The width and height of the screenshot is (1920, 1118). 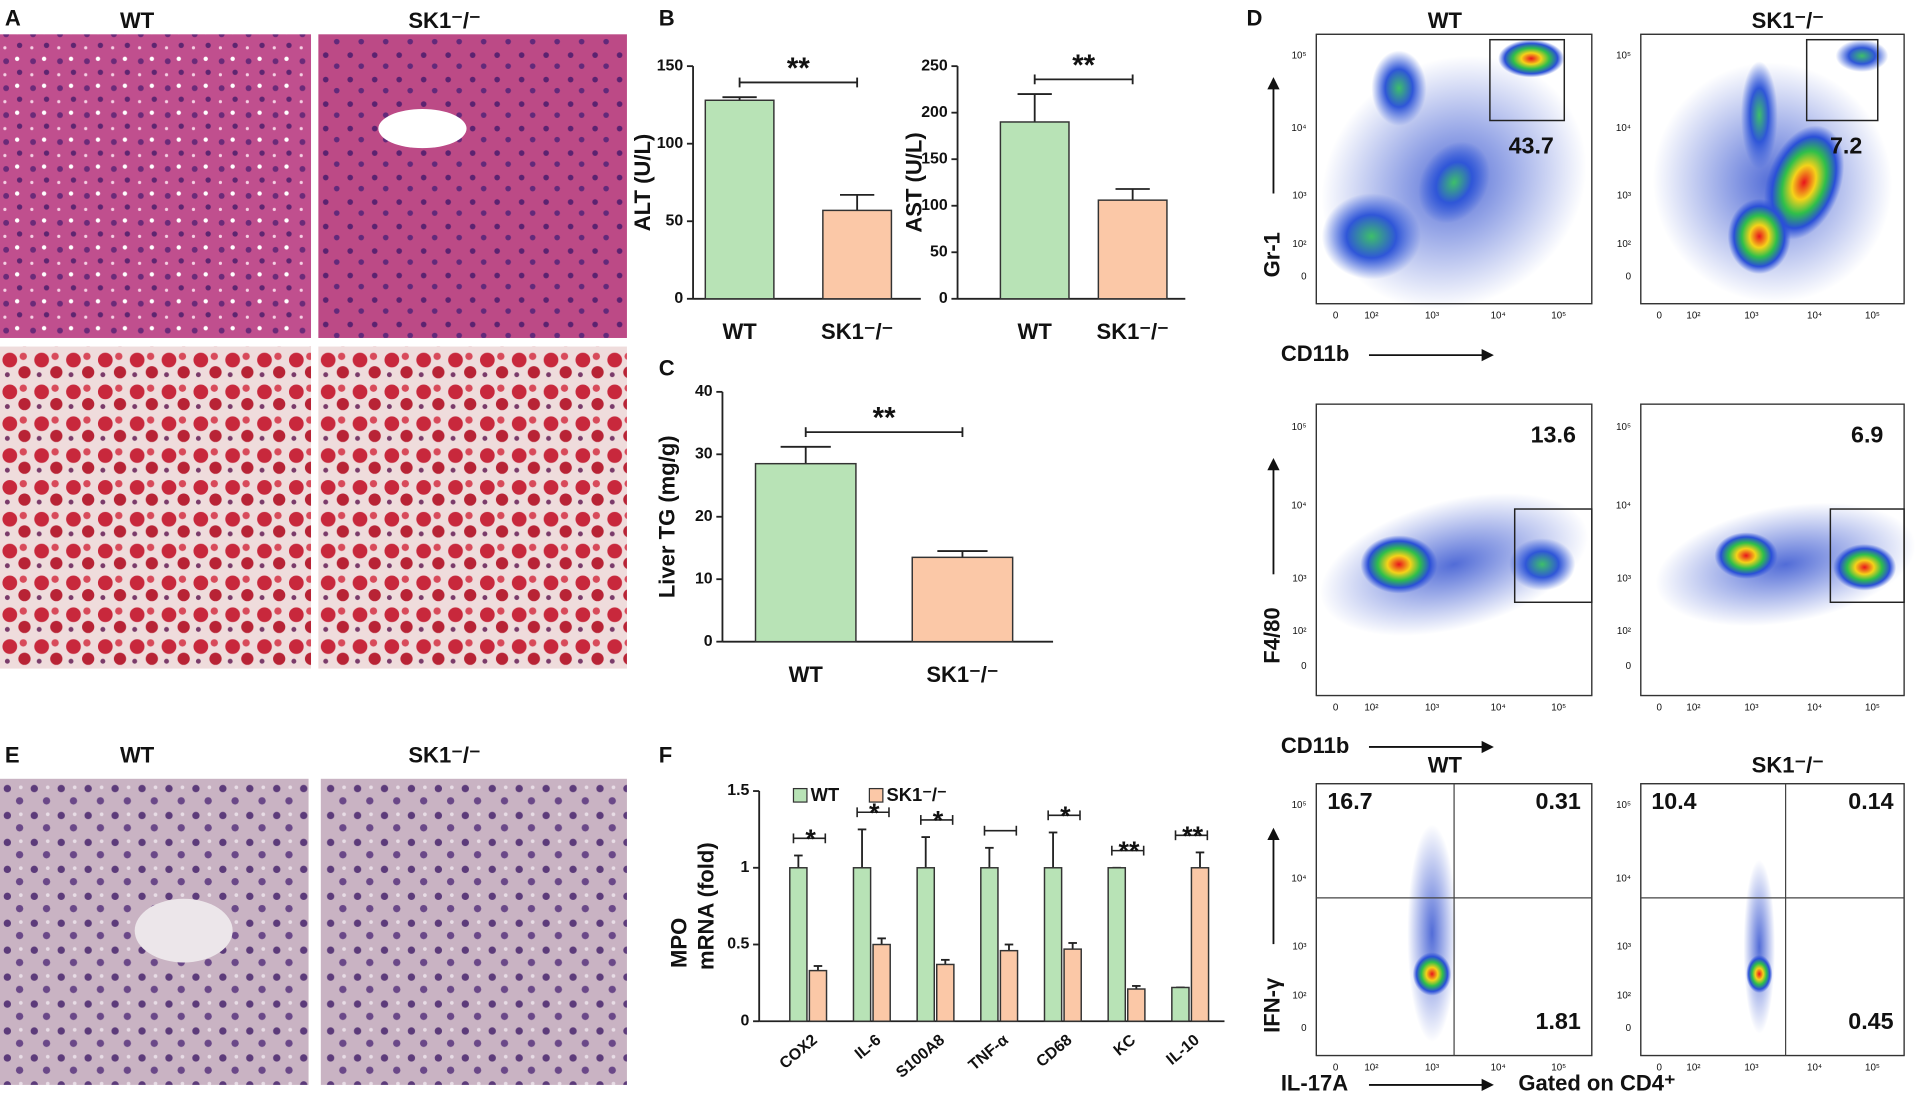 What do you see at coordinates (989, 1053) in the screenshot?
I see `x-tick-label: TNF-α` at bounding box center [989, 1053].